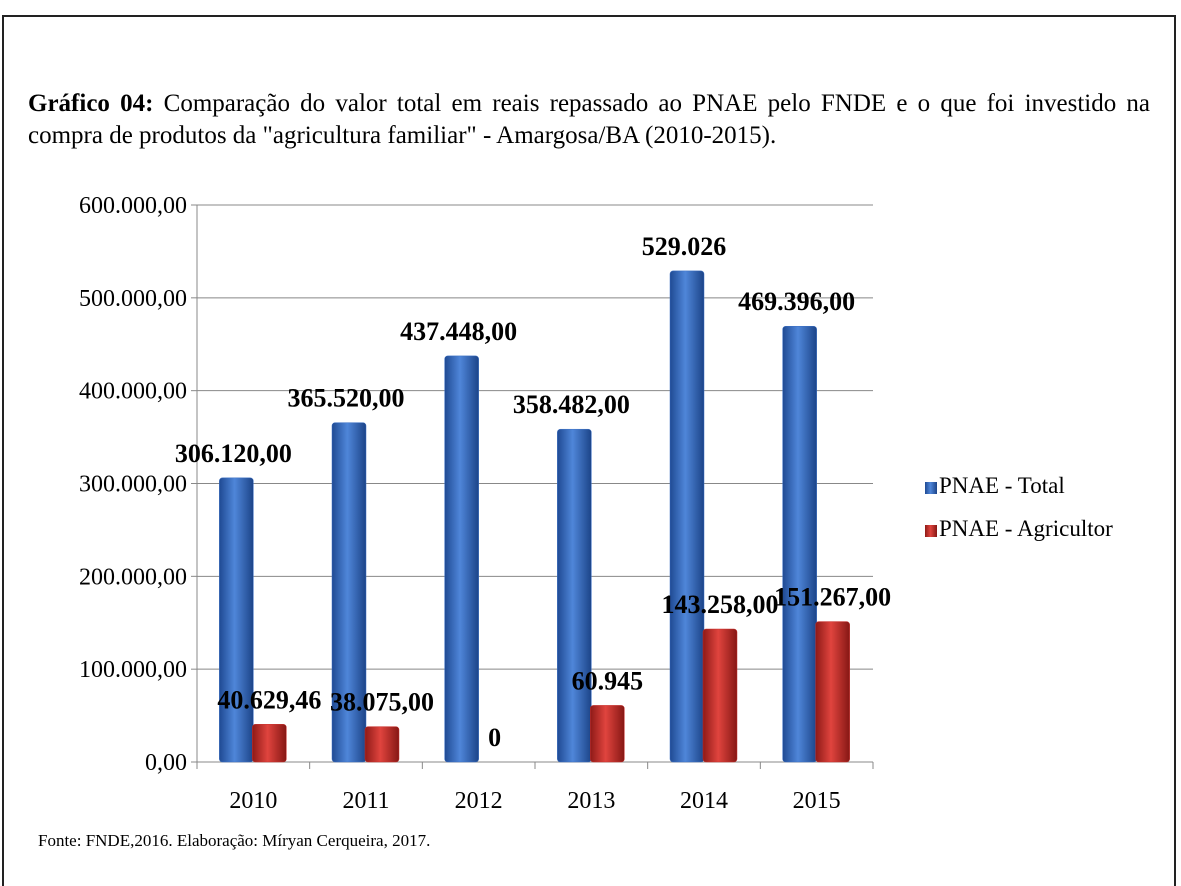 The width and height of the screenshot is (1181, 886). What do you see at coordinates (458, 331) in the screenshot?
I see `data-label: 437.448,00` at bounding box center [458, 331].